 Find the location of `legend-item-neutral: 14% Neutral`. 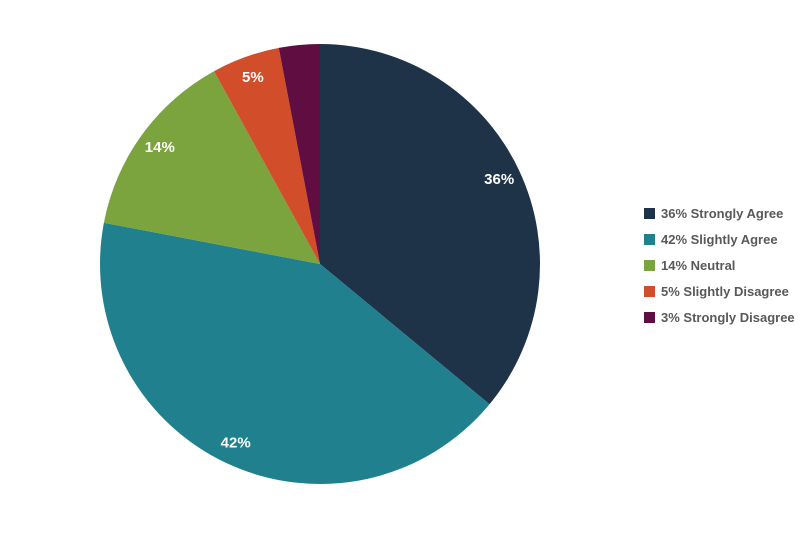

legend-item-neutral: 14% Neutral is located at coordinates (719, 265).